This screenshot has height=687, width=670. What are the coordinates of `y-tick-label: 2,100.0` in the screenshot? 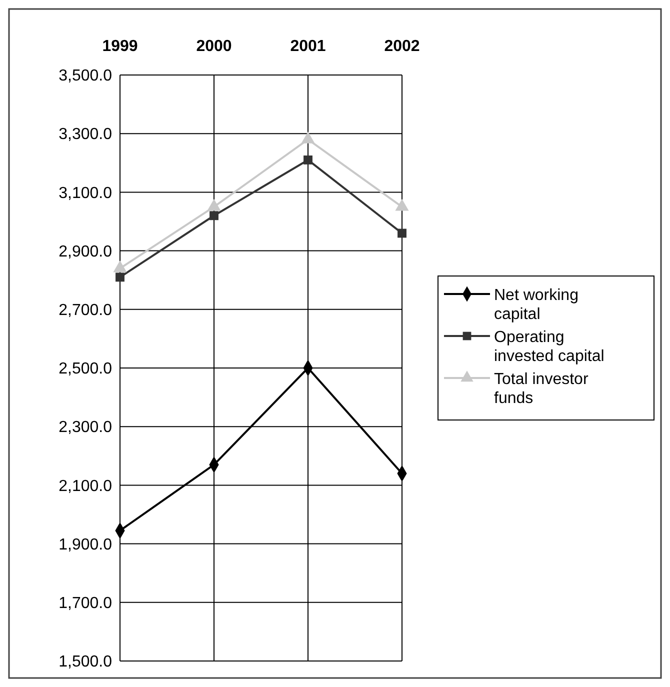 It's located at (85, 486).